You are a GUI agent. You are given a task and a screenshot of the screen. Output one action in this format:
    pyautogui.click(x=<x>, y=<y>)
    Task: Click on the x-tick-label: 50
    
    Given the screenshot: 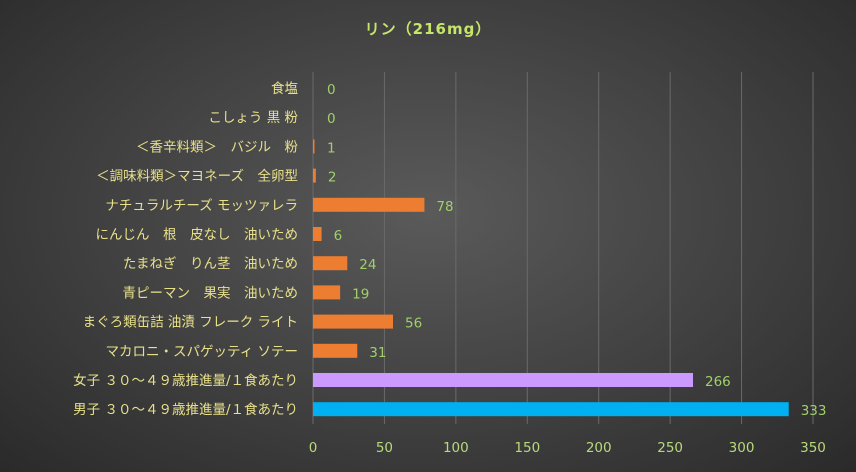 What is the action you would take?
    pyautogui.click(x=384, y=448)
    